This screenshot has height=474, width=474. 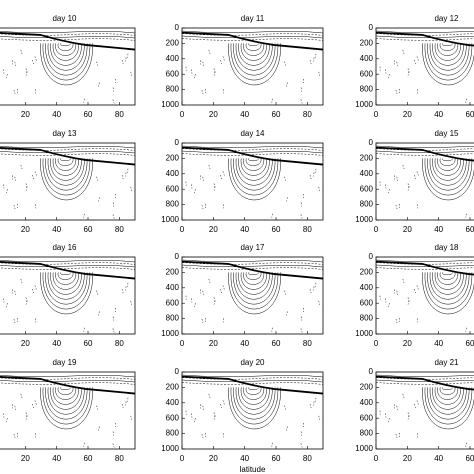 What do you see at coordinates (173, 58) in the screenshot?
I see `y-tick-label: 400` at bounding box center [173, 58].